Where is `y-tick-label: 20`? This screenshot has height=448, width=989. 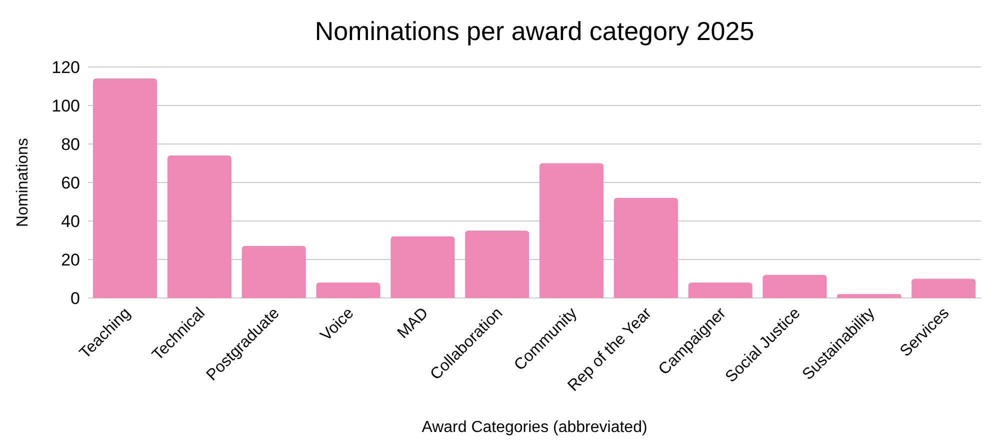
y-tick-label: 20 is located at coordinates (70, 260).